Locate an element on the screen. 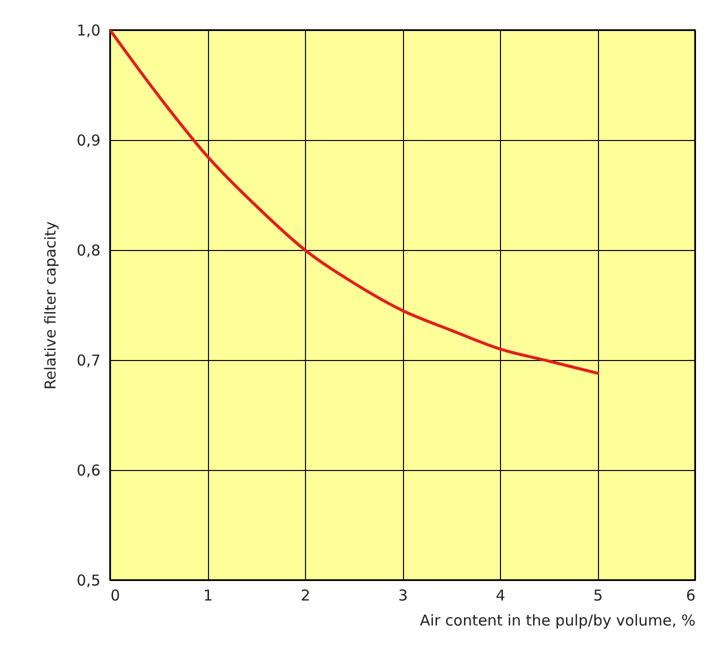 This screenshot has width=719, height=661. y-tick-label: 0,8 is located at coordinates (88, 251).